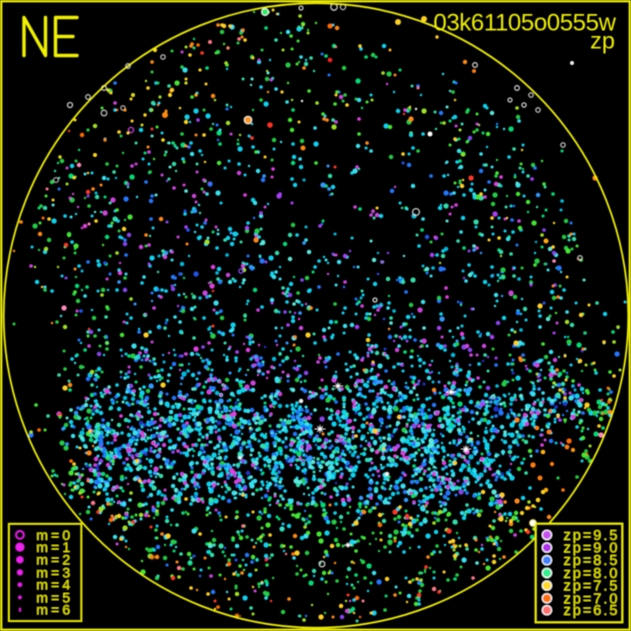 Image resolution: width=631 pixels, height=631 pixels. Describe the element at coordinates (592, 599) in the screenshot. I see `svg-text: zp=7.0` at that location.